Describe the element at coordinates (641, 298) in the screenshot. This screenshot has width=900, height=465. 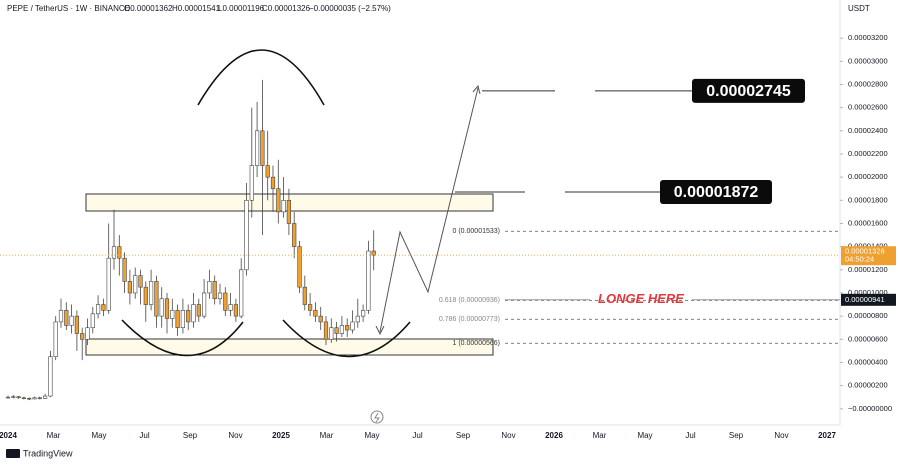
I see `entry-text: LONGE HERE` at that location.